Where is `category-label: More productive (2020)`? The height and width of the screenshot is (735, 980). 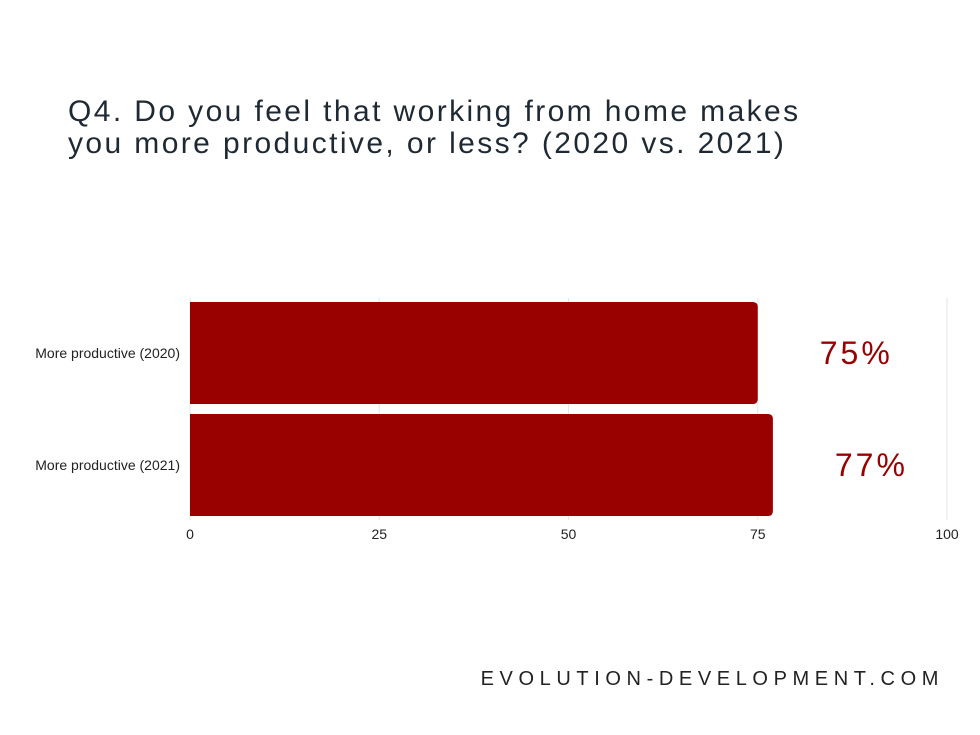 category-label: More productive (2020) is located at coordinates (107, 353).